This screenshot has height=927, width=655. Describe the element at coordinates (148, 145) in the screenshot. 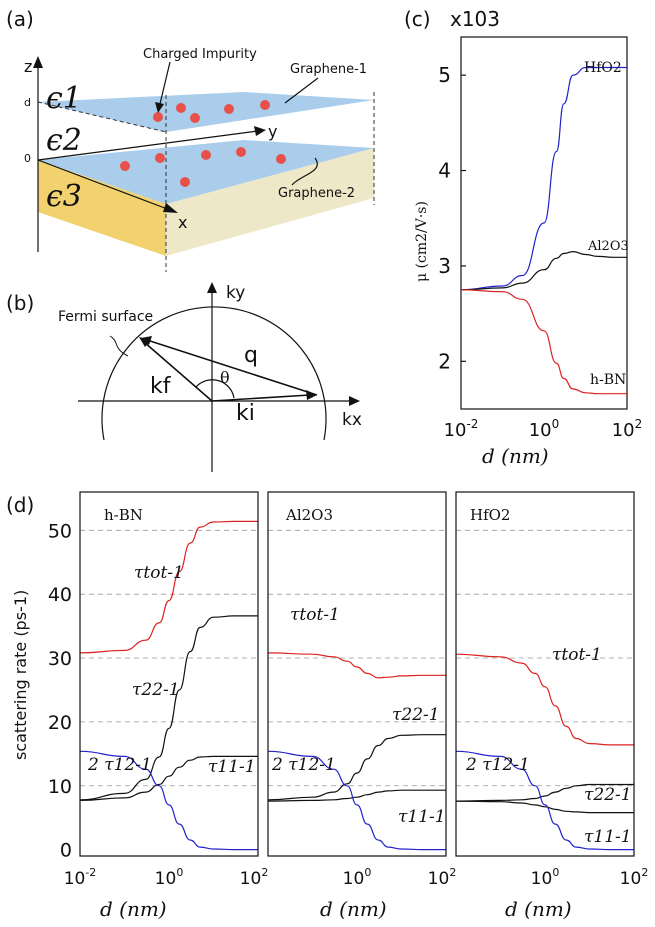

I see `y-axis` at that location.